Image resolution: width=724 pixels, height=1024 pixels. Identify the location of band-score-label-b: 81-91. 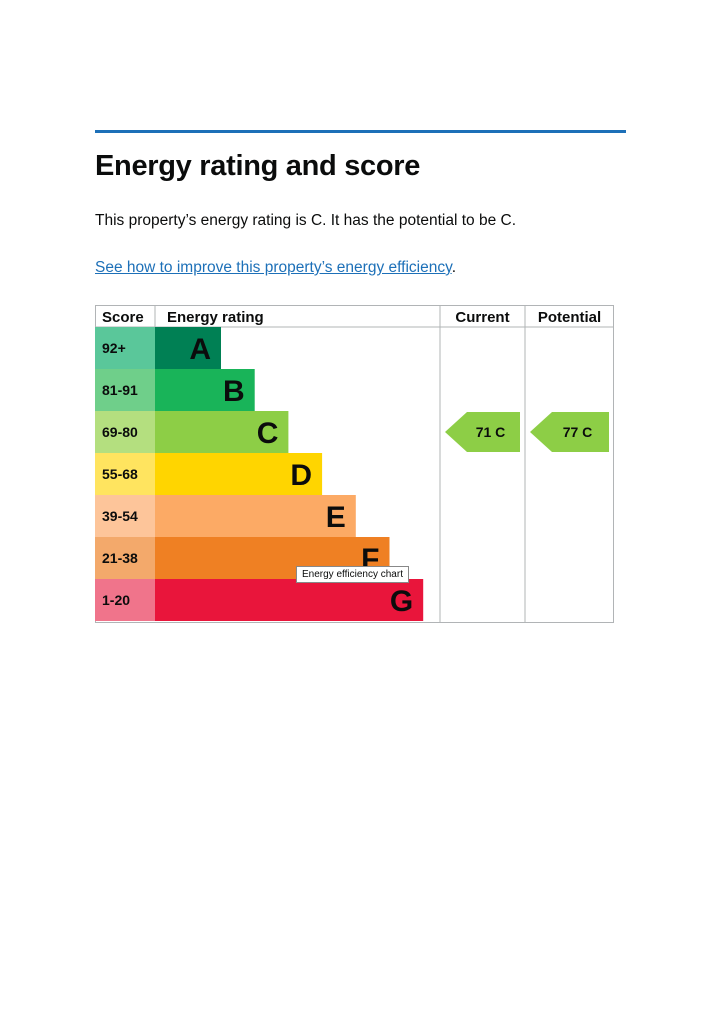
(120, 390).